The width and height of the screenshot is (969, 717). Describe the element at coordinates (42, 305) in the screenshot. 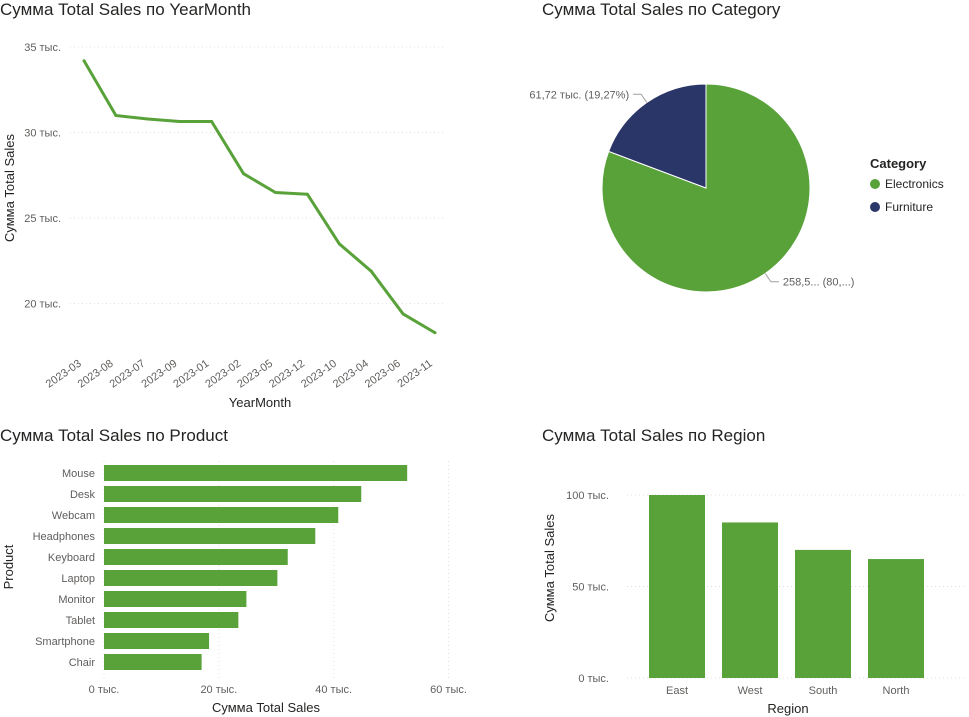

I see `line-ytick-label: 20 тыс.` at that location.